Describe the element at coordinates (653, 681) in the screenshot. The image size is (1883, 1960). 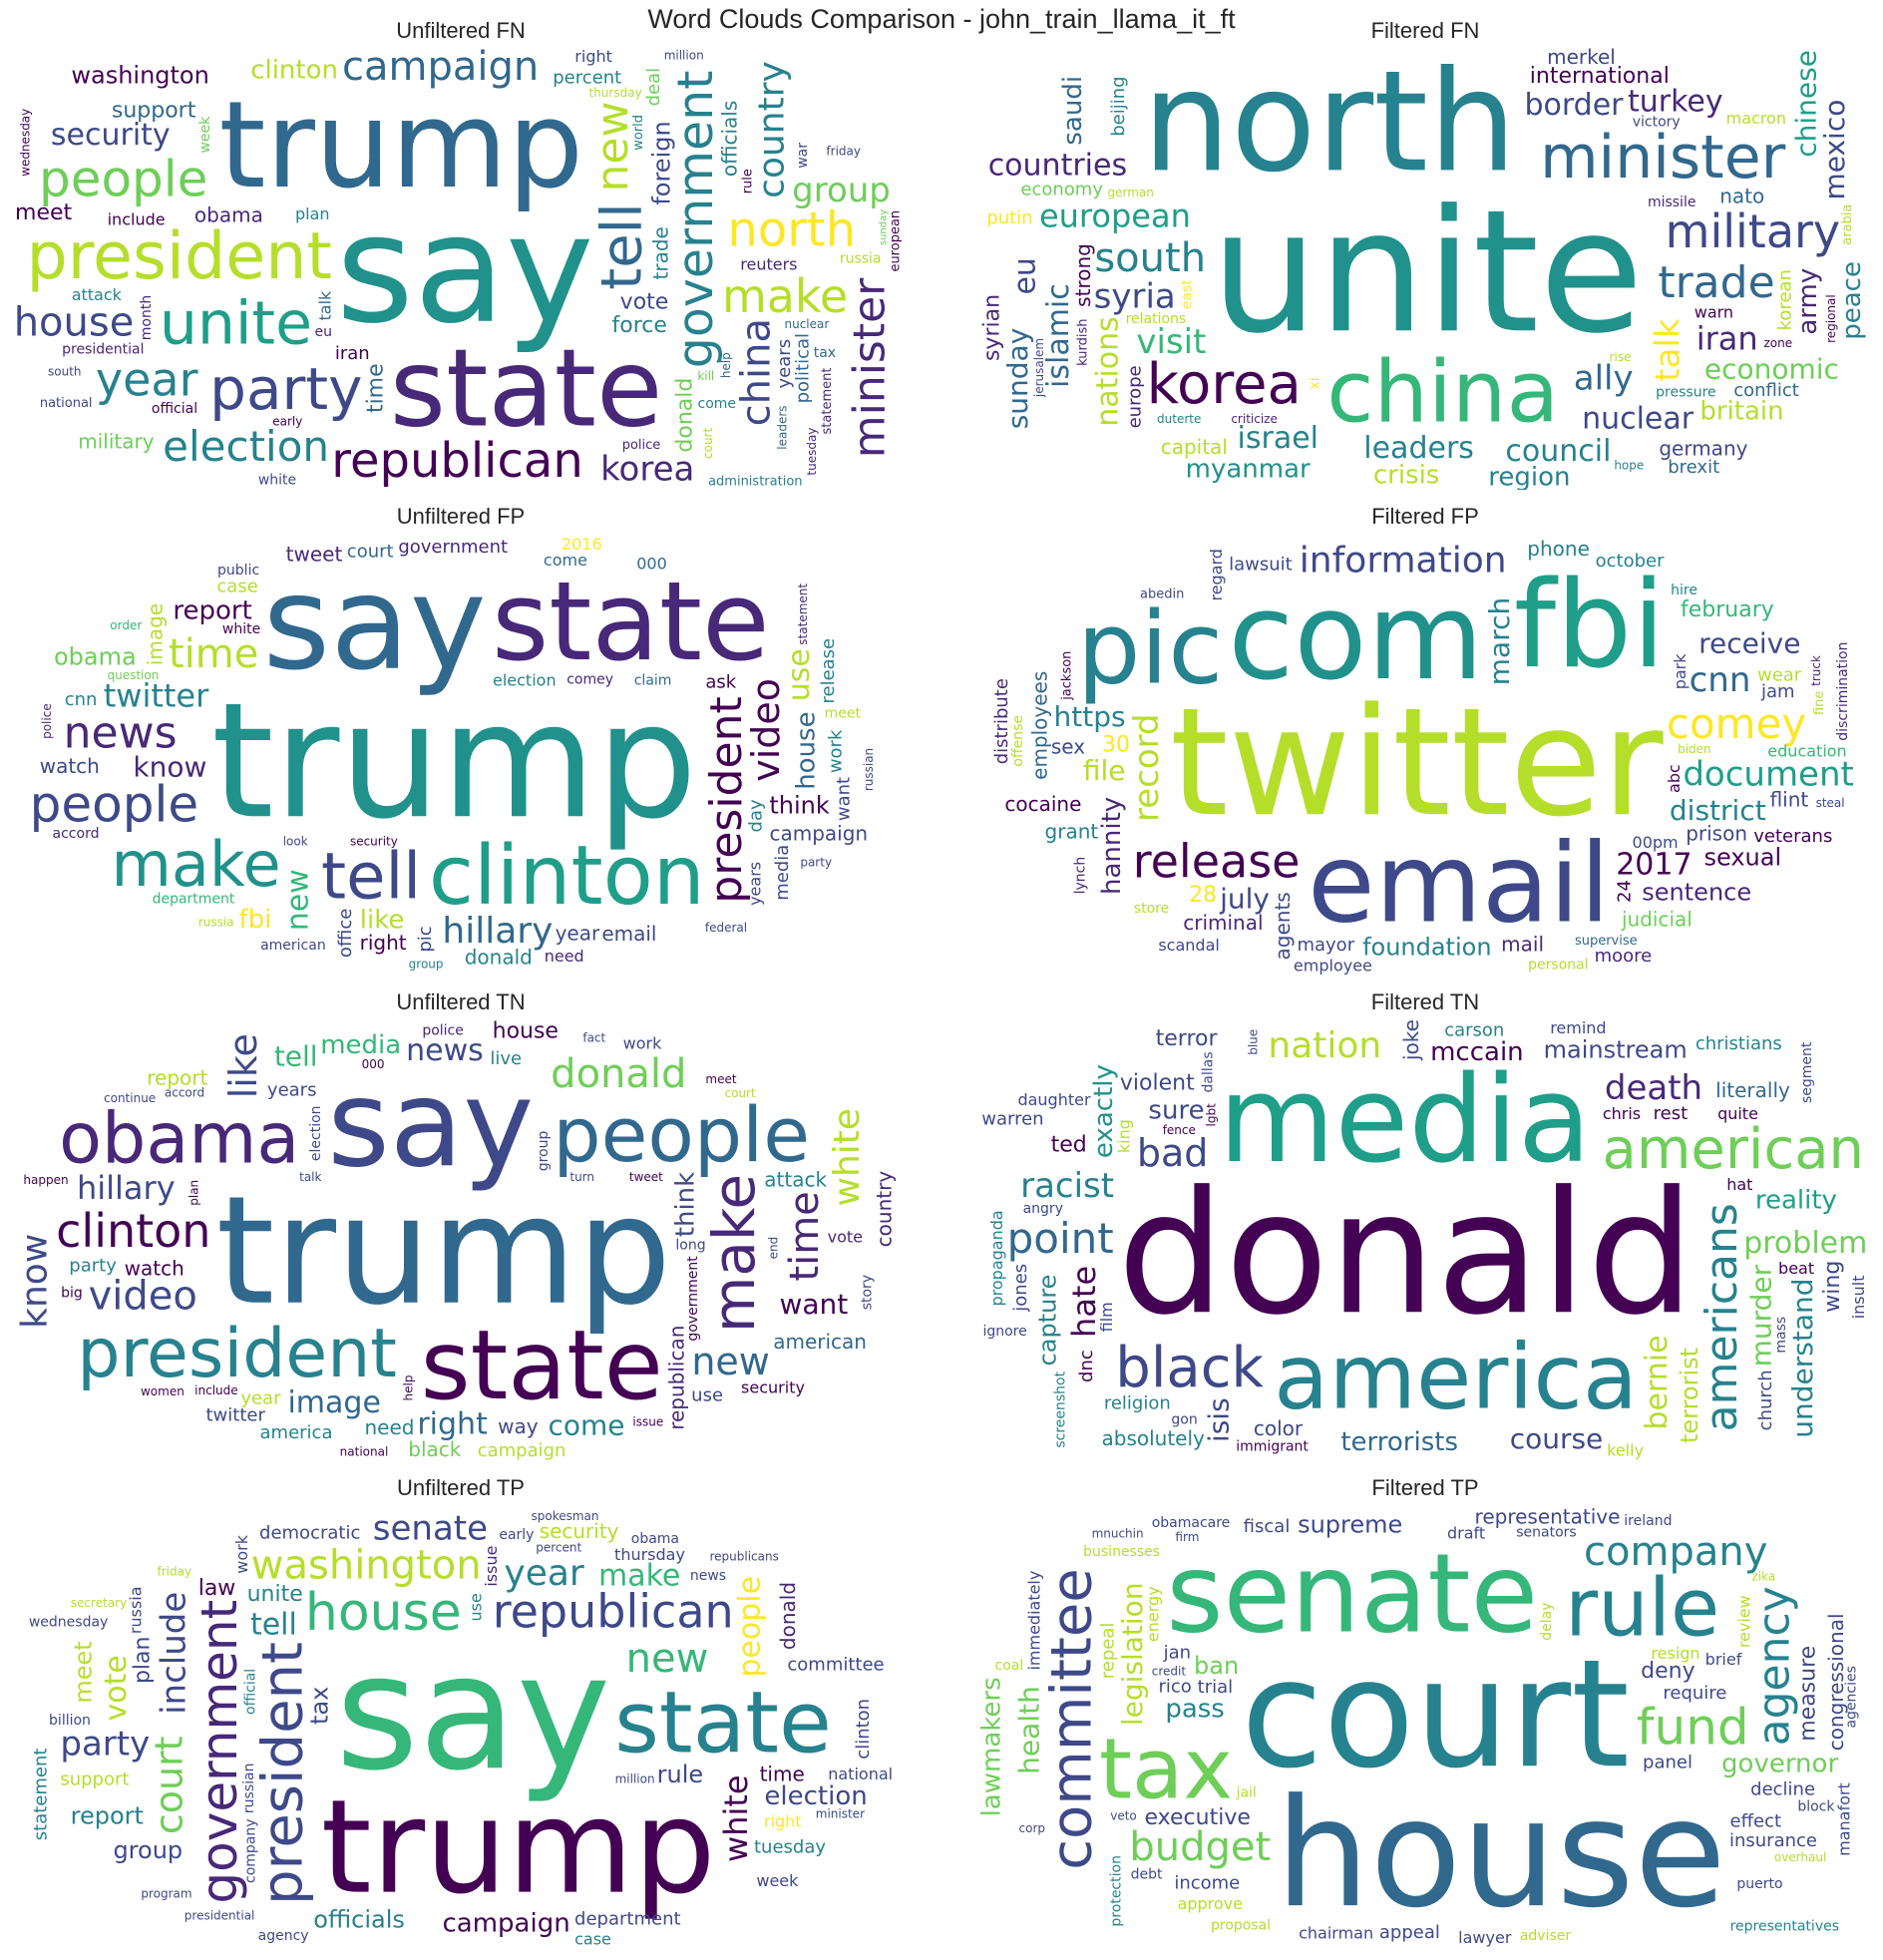
I see `word-claim: claim` at that location.